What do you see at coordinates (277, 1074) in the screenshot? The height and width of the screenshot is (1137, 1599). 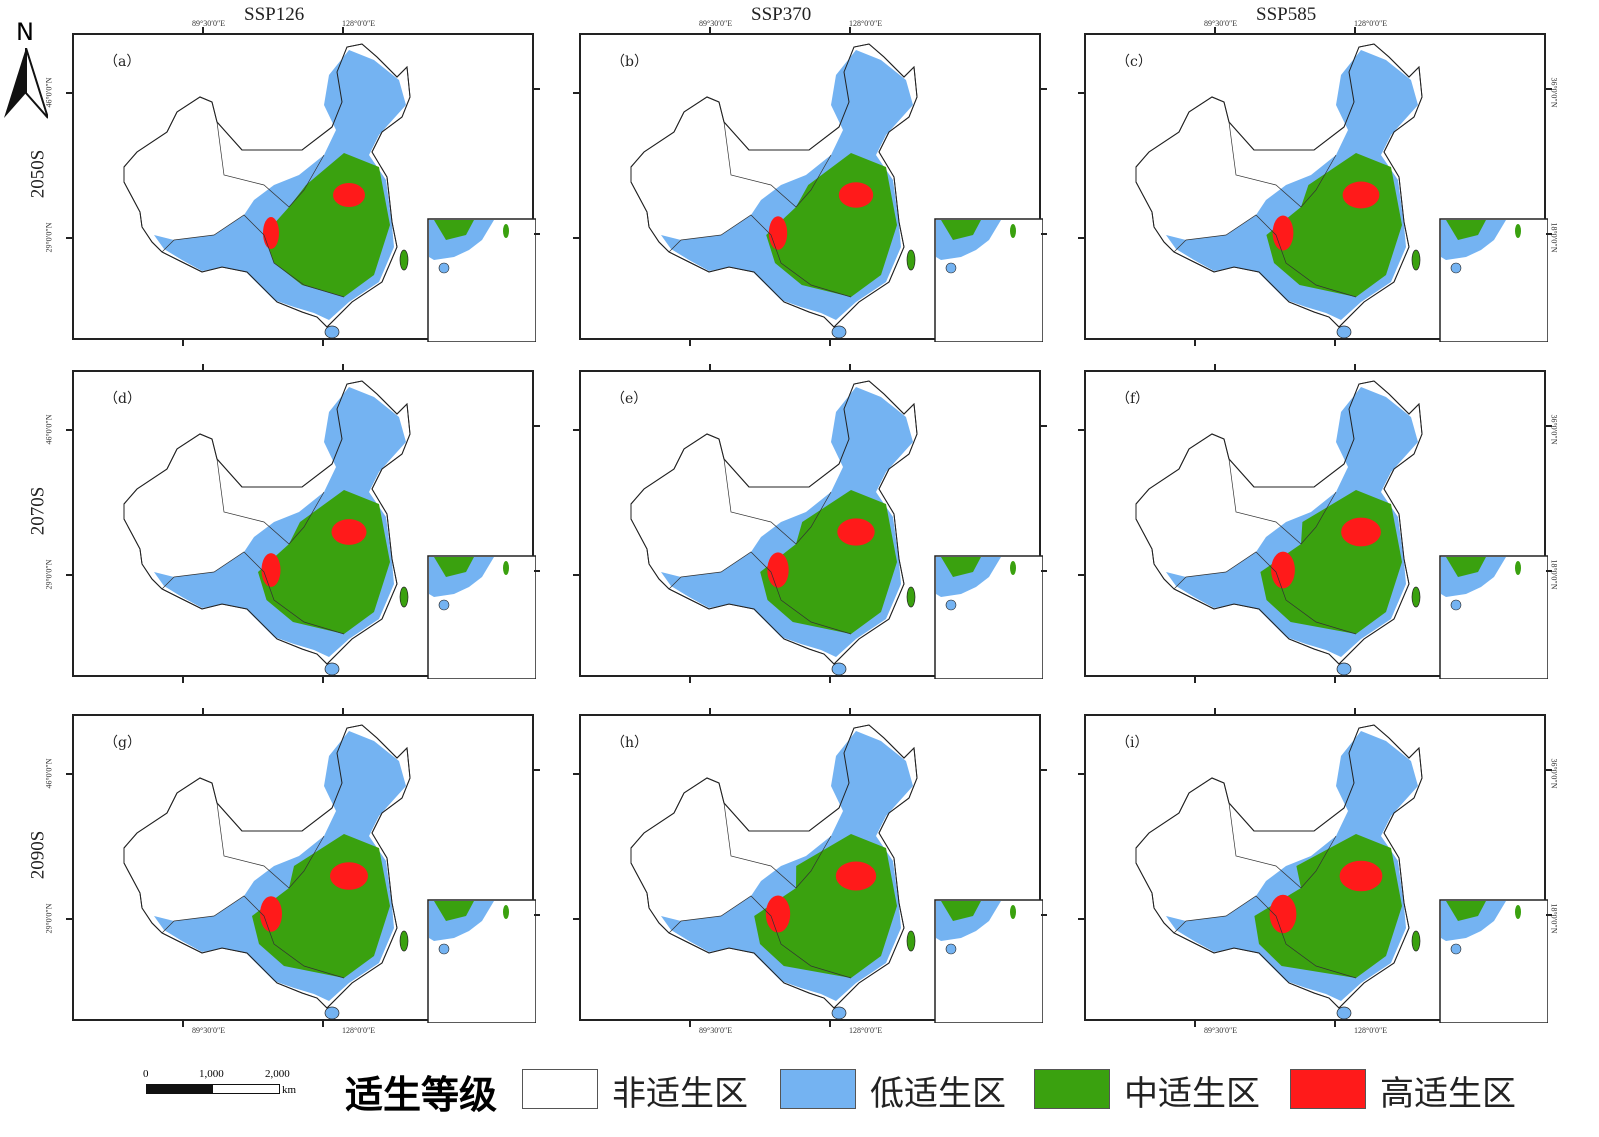 I see `scale-tick-2000: 2,000` at bounding box center [277, 1074].